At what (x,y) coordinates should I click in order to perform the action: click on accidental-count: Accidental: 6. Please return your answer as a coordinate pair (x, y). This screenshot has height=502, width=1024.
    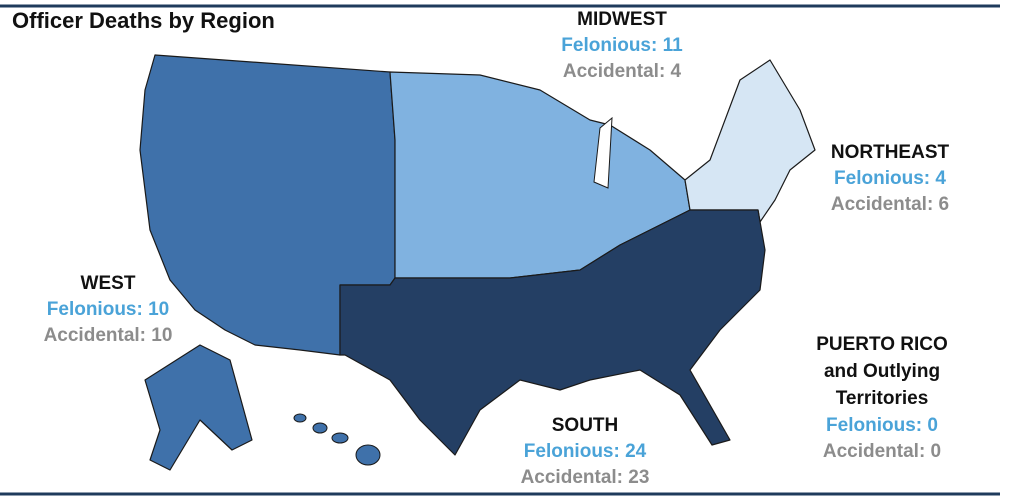
    Looking at the image, I should click on (890, 204).